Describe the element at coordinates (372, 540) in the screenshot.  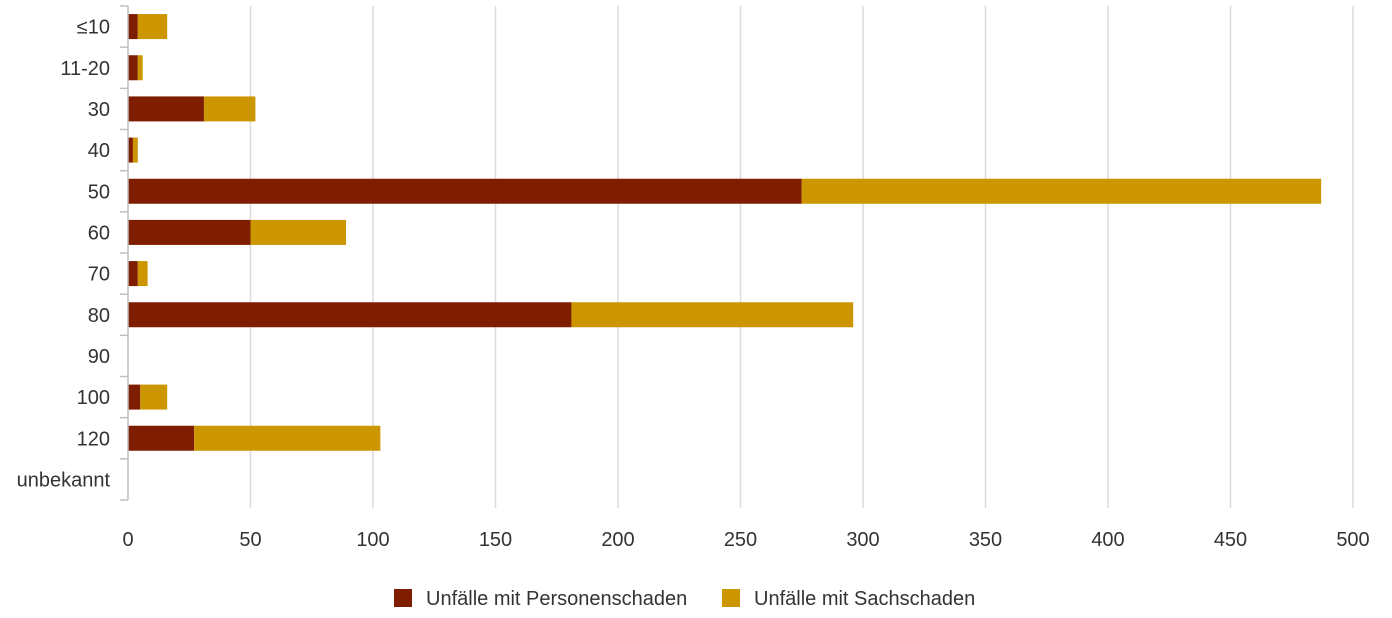
I see `x-tick-label: 100` at that location.